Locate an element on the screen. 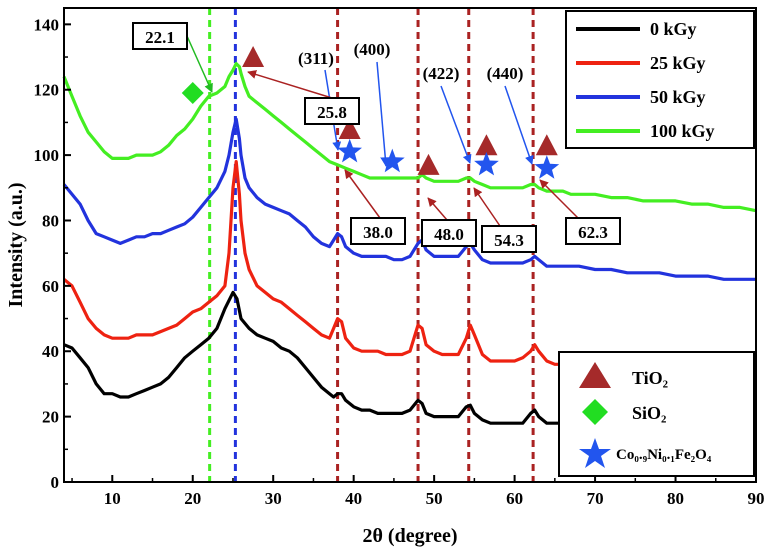 This screenshot has width=766, height=554. legend-label-25kgy: 25 kGy is located at coordinates (678, 63).